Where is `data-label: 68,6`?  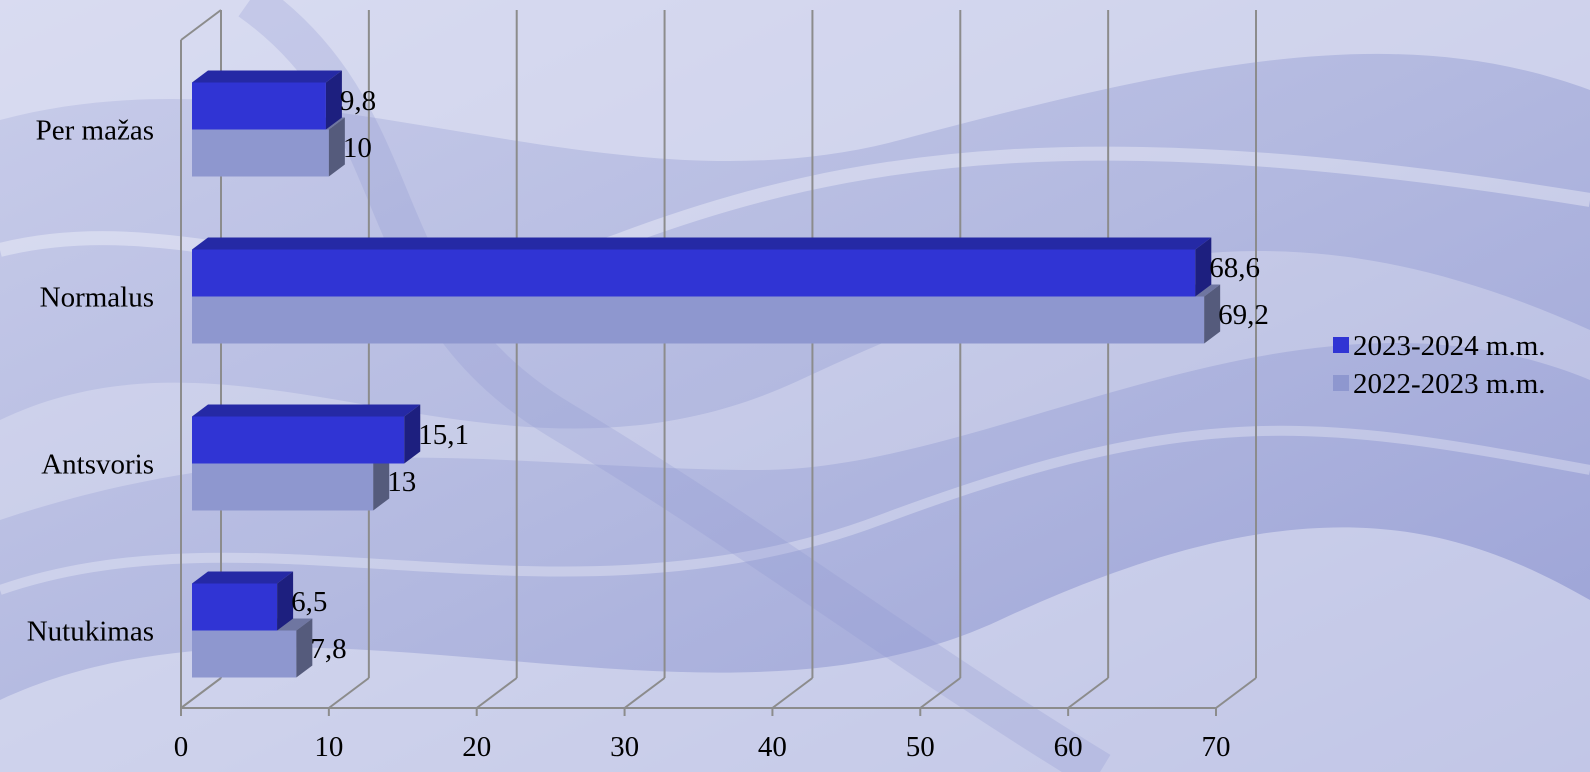 data-label: 68,6 is located at coordinates (1234, 268).